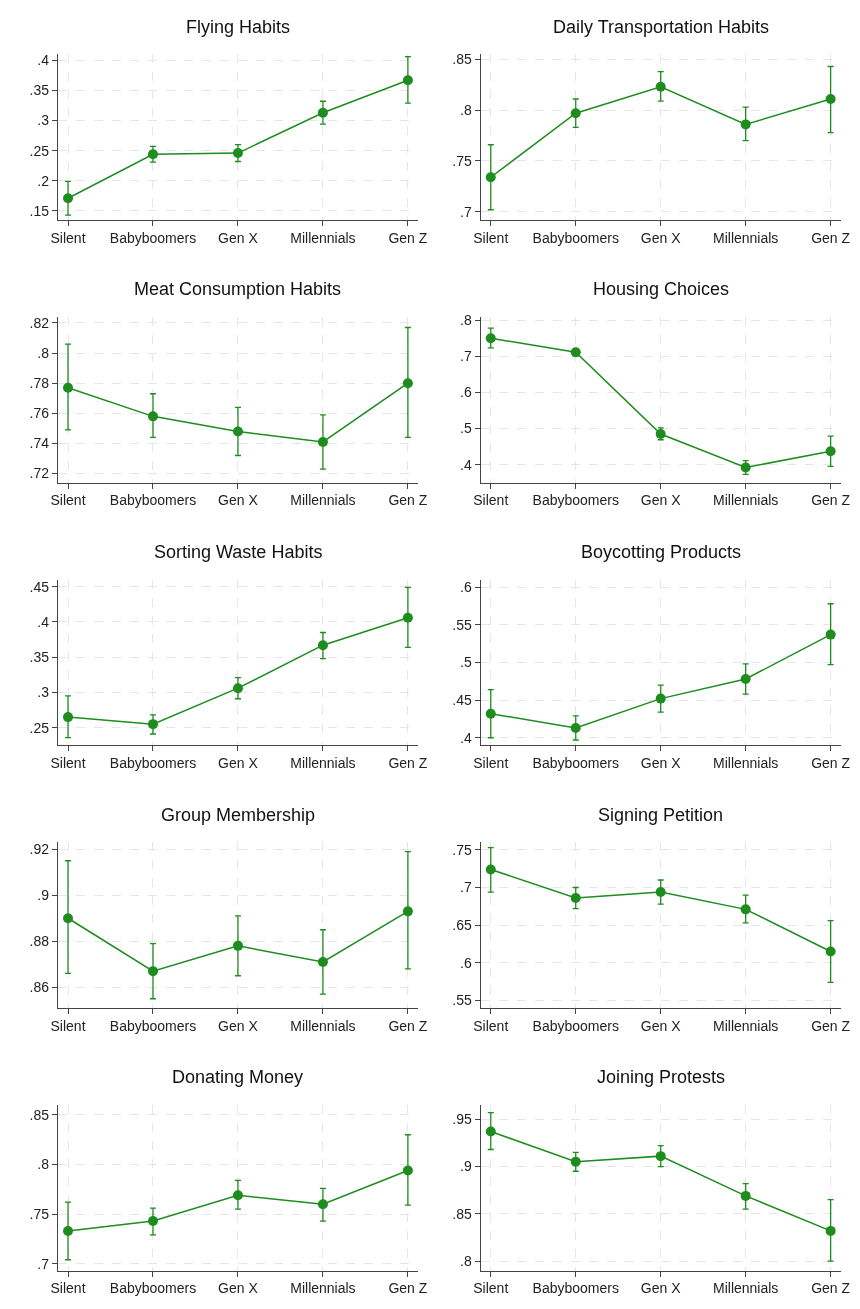 This screenshot has width=860, height=1309. I want to click on y-tick-label: .72, so click(39, 473).